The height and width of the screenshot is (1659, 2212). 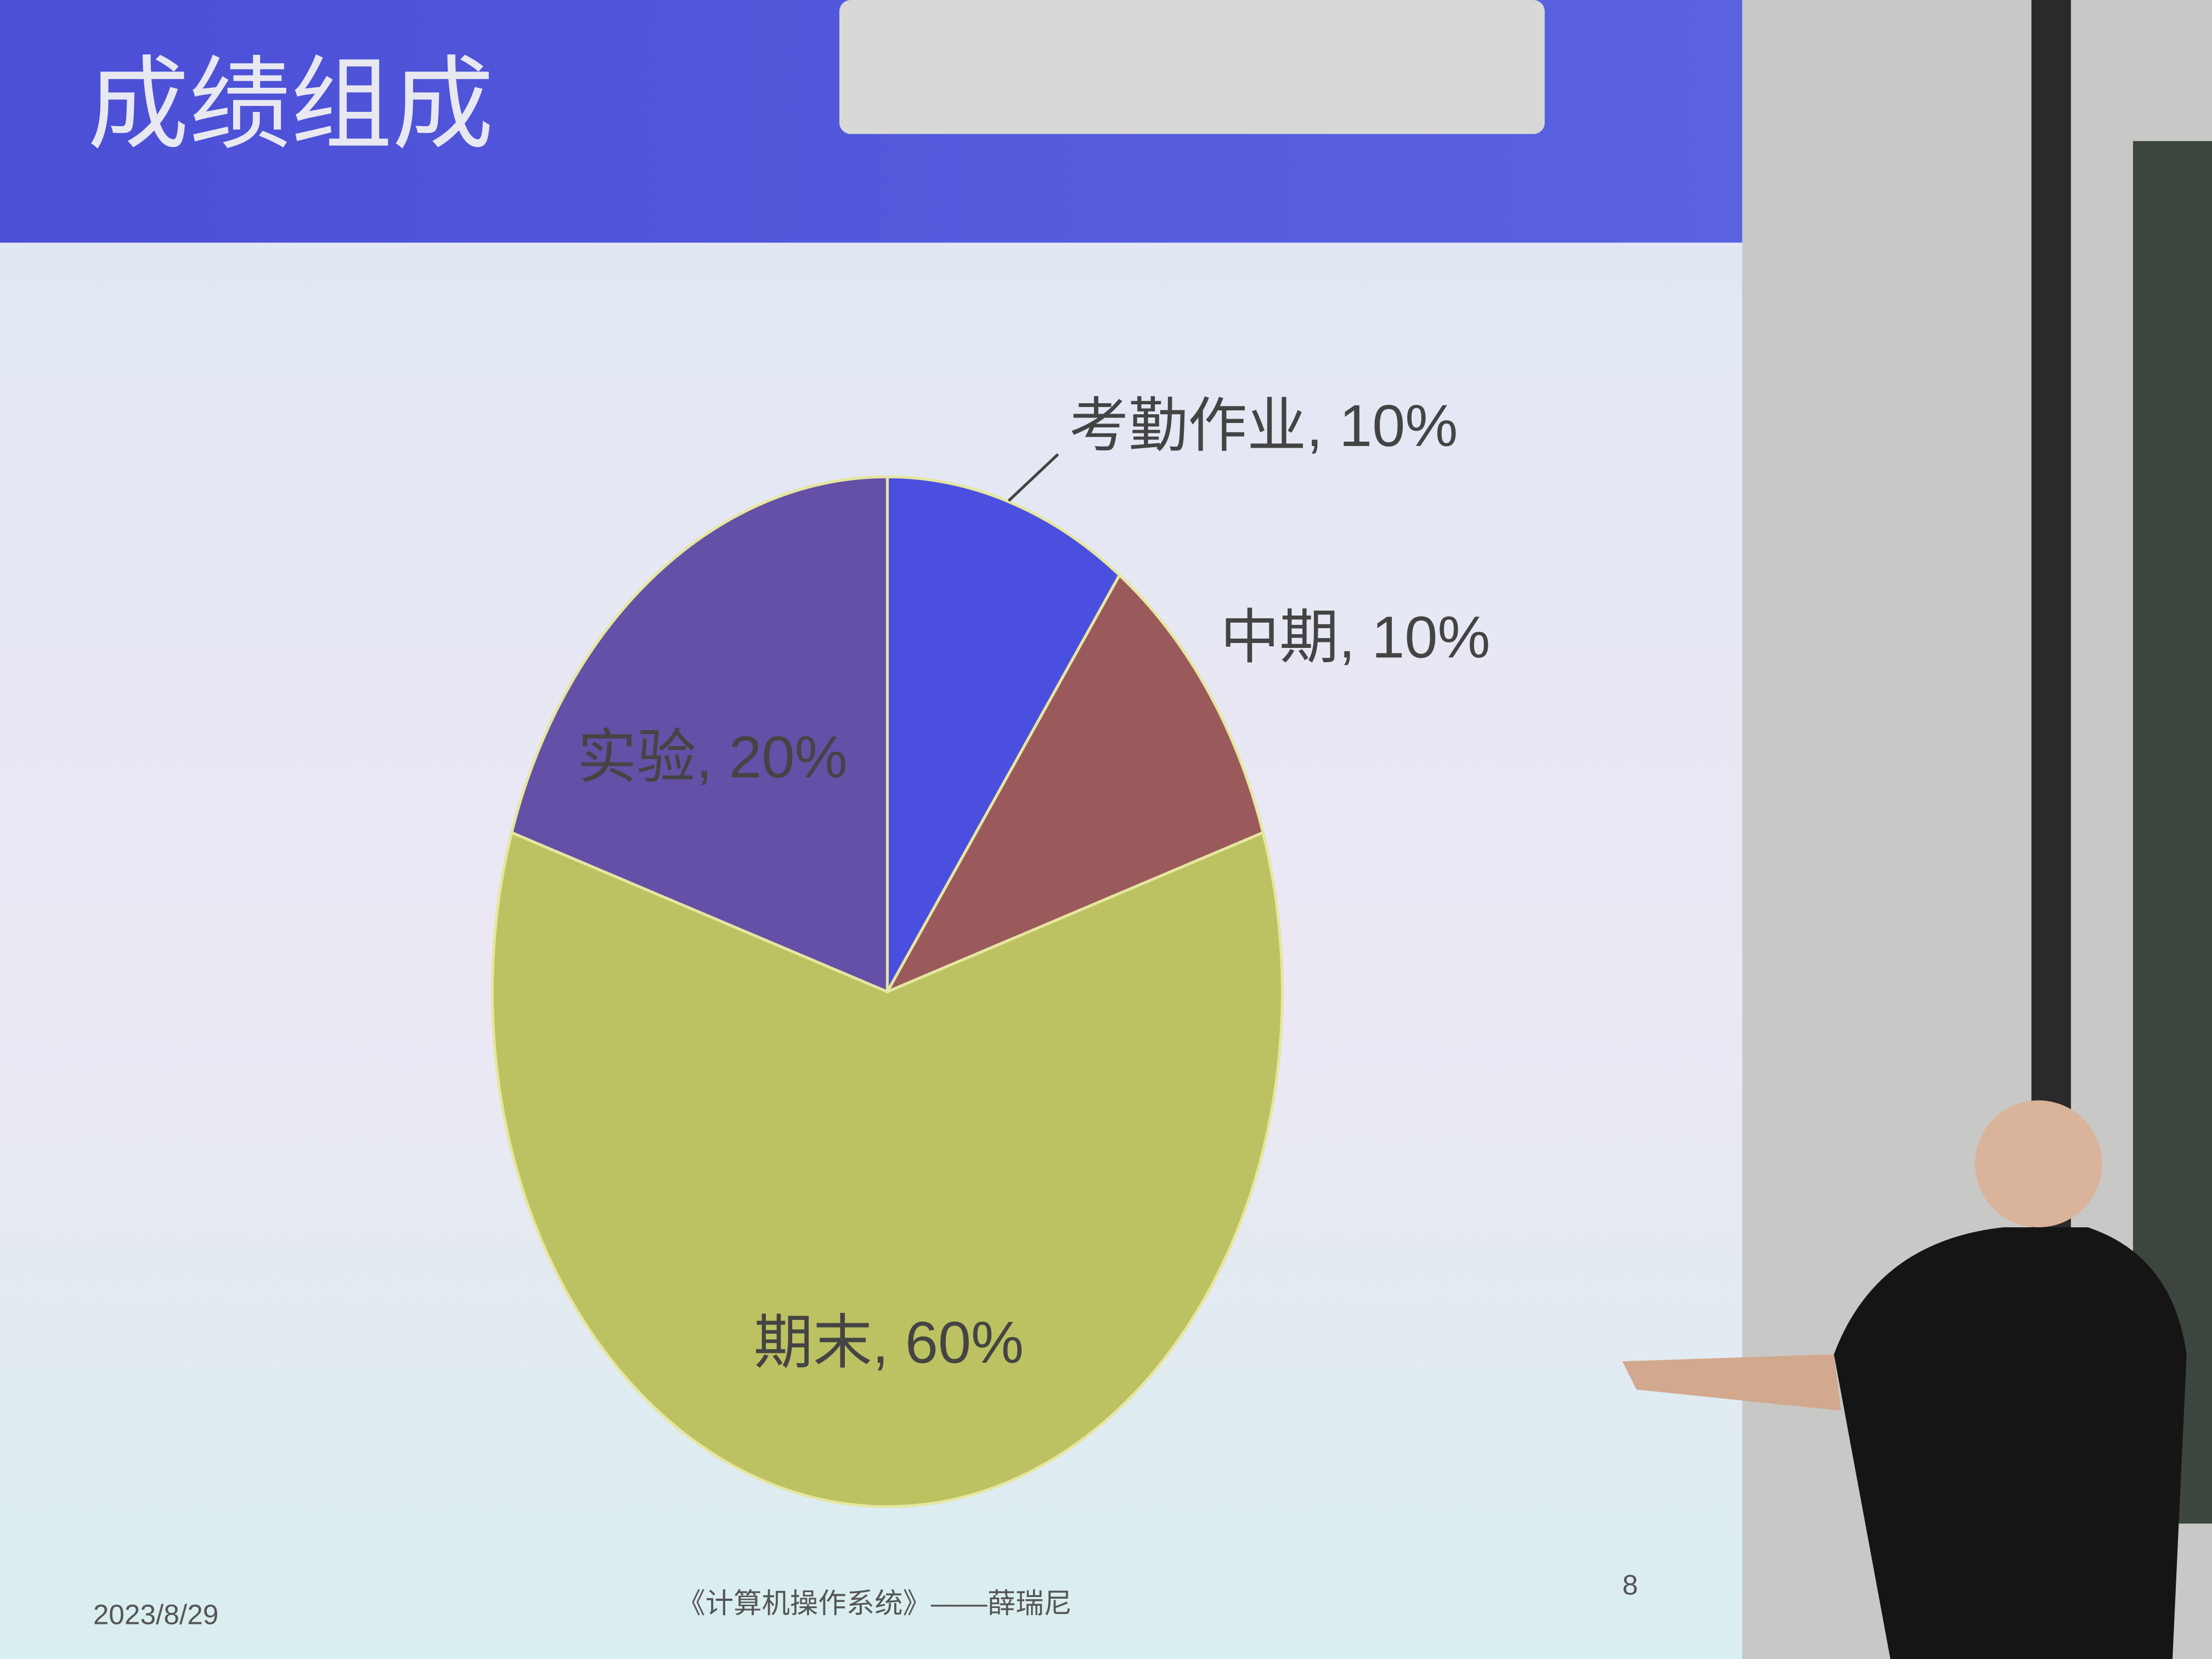 I want to click on slide-page: 8, so click(x=1630, y=1584).